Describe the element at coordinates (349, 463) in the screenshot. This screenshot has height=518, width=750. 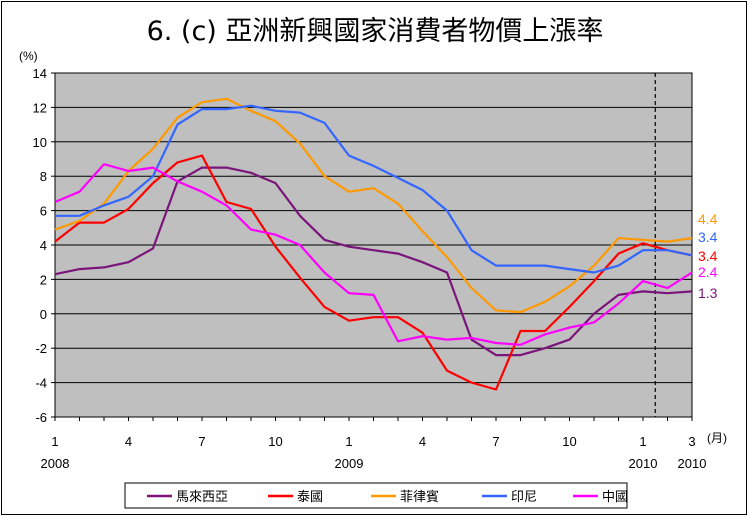
I see `x-tick-label-year: 2009` at that location.